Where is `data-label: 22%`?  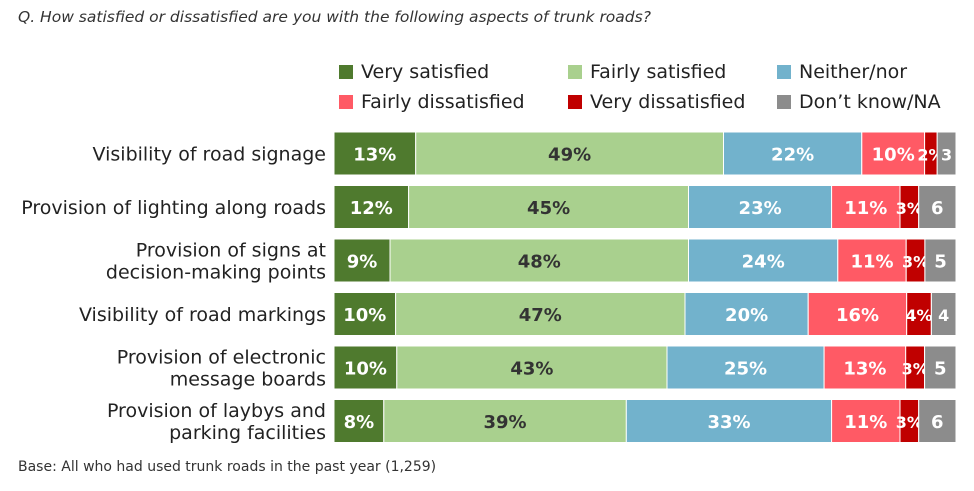 data-label: 22% is located at coordinates (792, 155).